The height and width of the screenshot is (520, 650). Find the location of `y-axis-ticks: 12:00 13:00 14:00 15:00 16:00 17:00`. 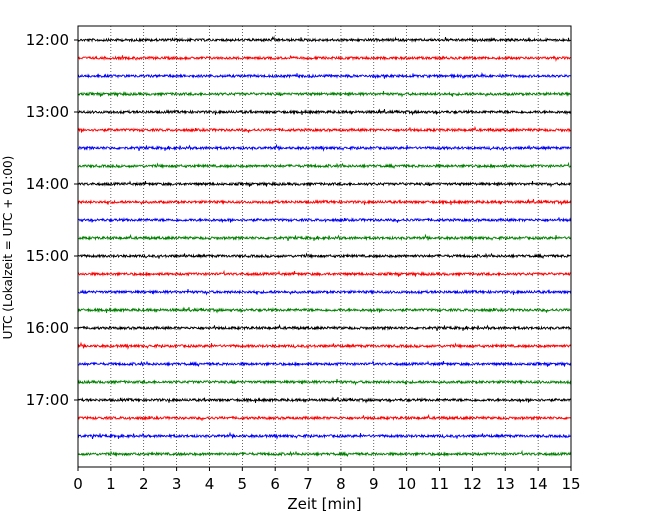

y-axis-ticks: 12:00 13:00 14:00 15:00 16:00 17:00 is located at coordinates (52, 220).